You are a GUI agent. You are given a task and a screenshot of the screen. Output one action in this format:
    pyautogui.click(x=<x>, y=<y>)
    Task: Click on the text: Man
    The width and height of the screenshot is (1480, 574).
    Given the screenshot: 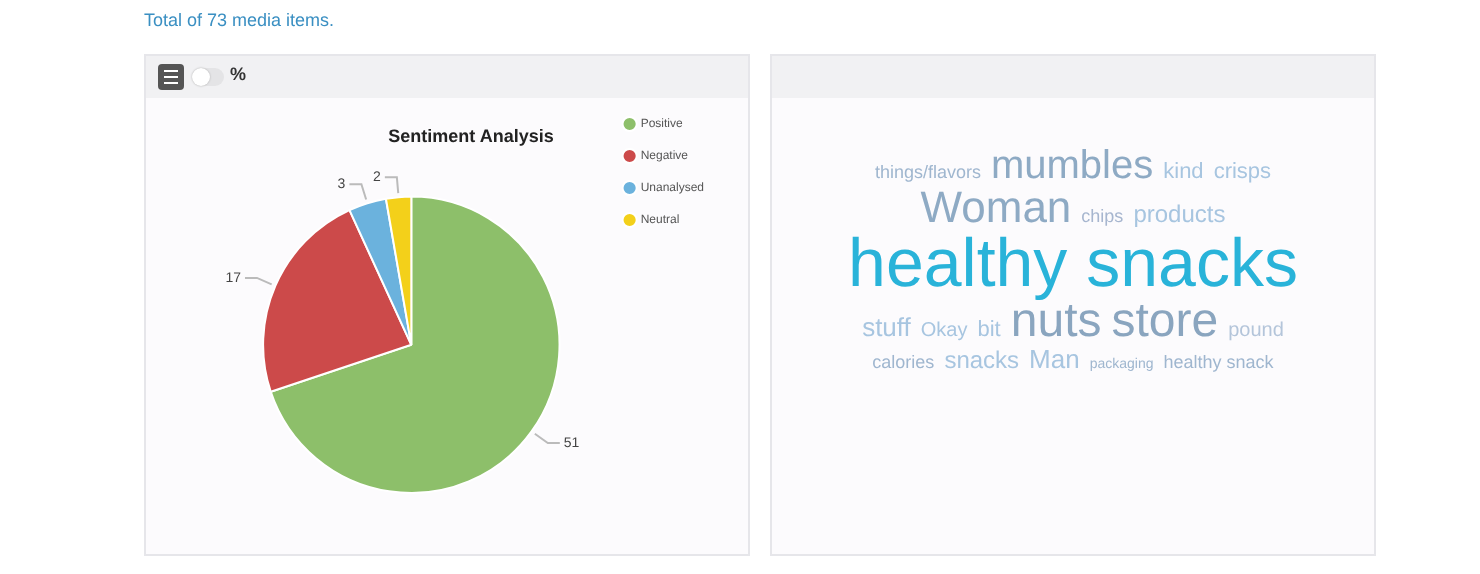 What is the action you would take?
    pyautogui.click(x=1054, y=359)
    